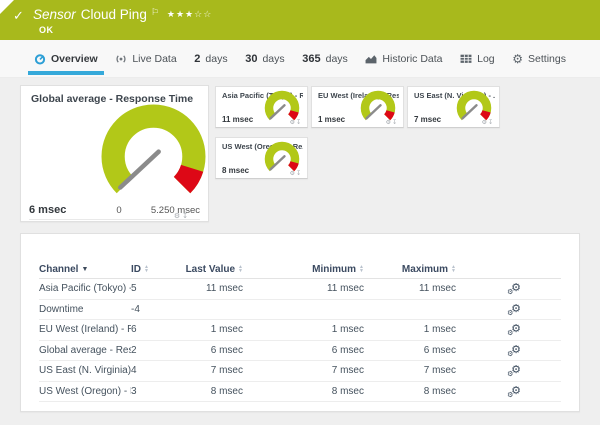  I want to click on panel-divider, so click(114, 219).